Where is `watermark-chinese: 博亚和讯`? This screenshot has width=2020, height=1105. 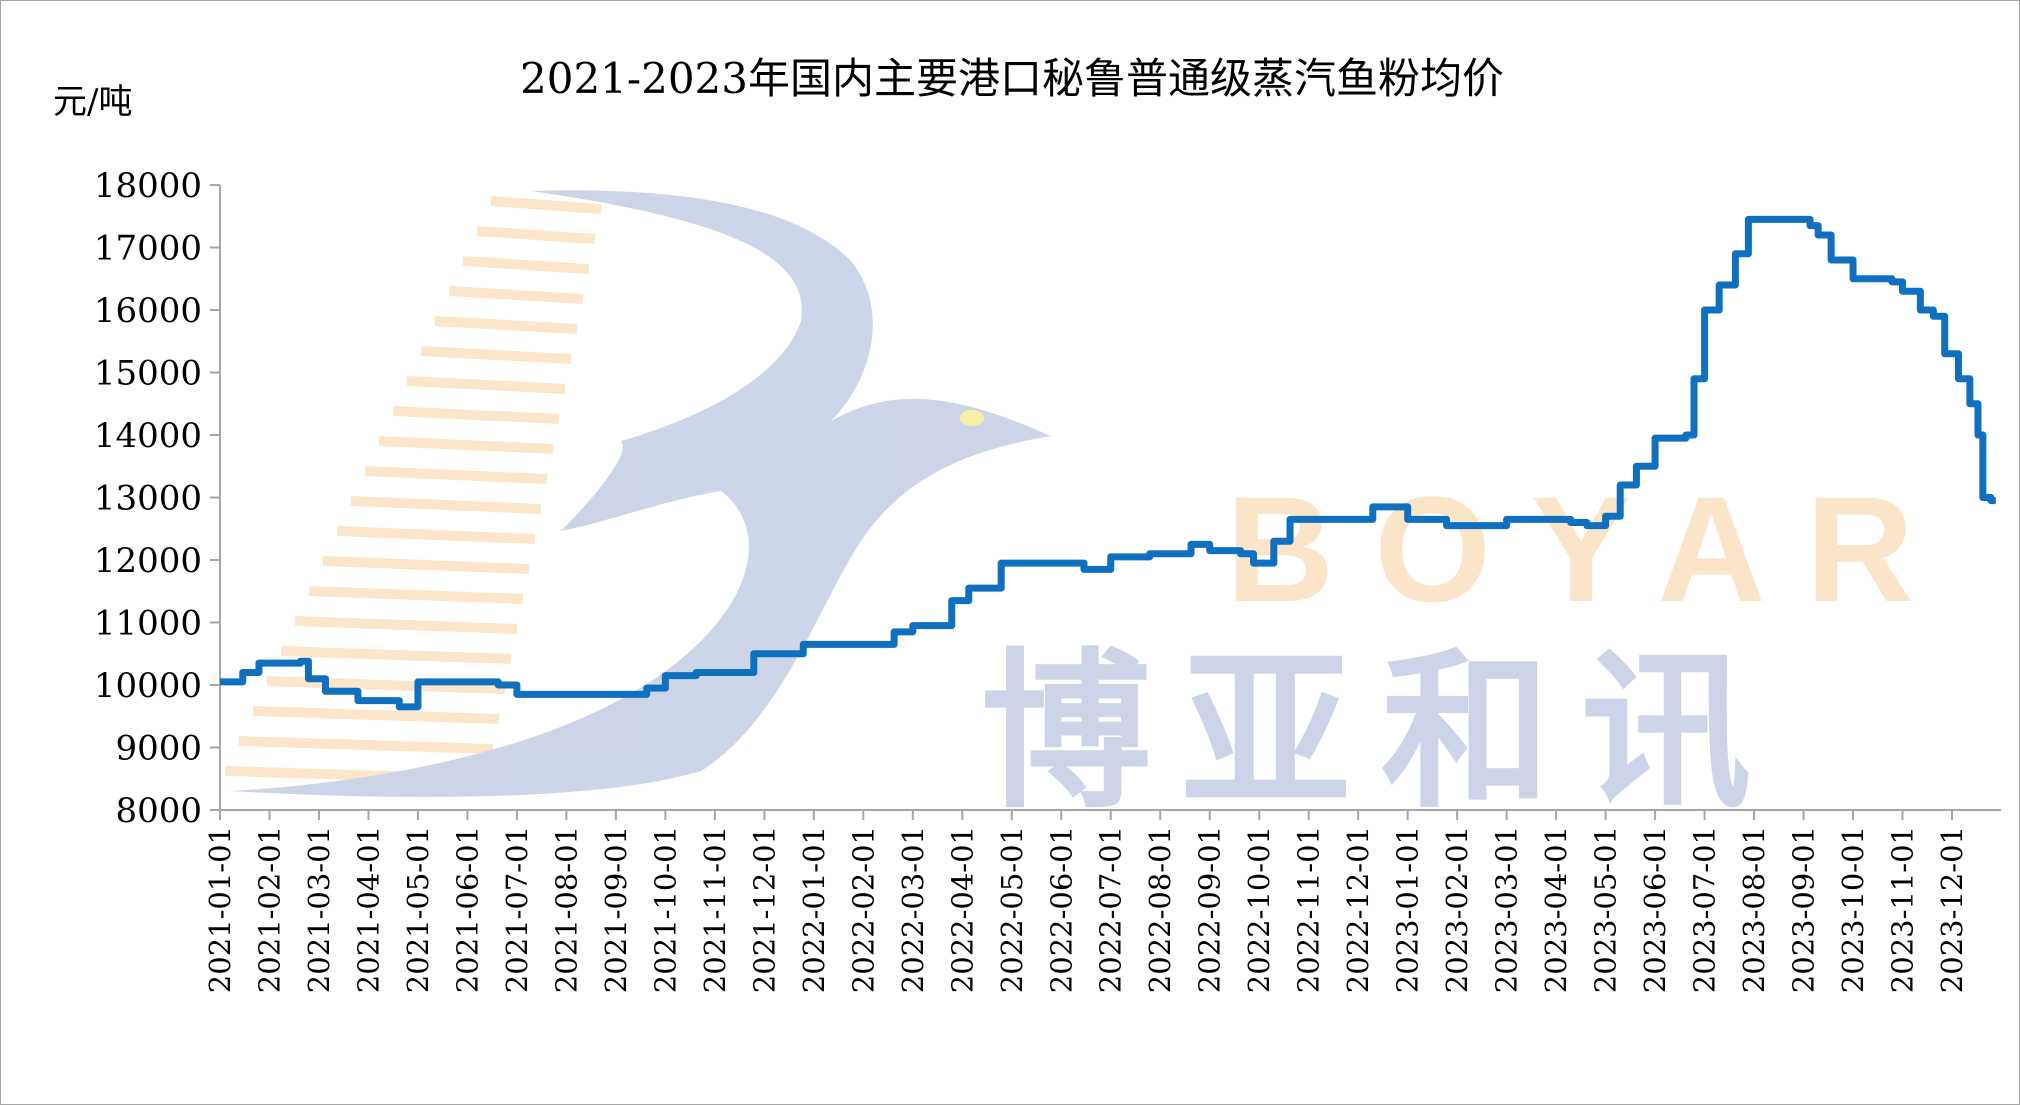 watermark-chinese: 博亚和讯 is located at coordinates (1381, 733).